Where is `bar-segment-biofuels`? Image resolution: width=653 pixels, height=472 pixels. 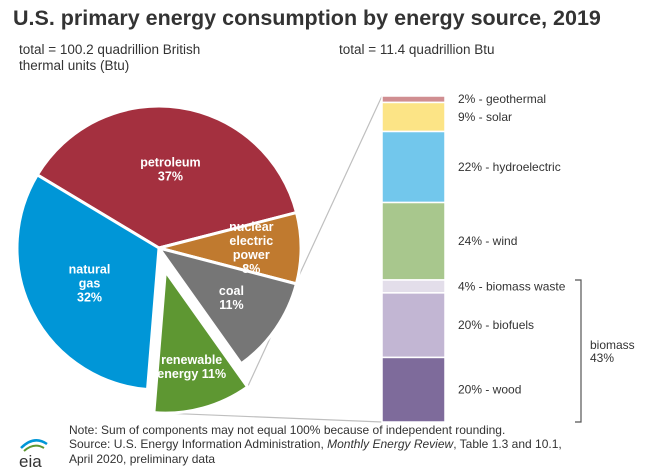
bar-segment-biofuels is located at coordinates (413, 325).